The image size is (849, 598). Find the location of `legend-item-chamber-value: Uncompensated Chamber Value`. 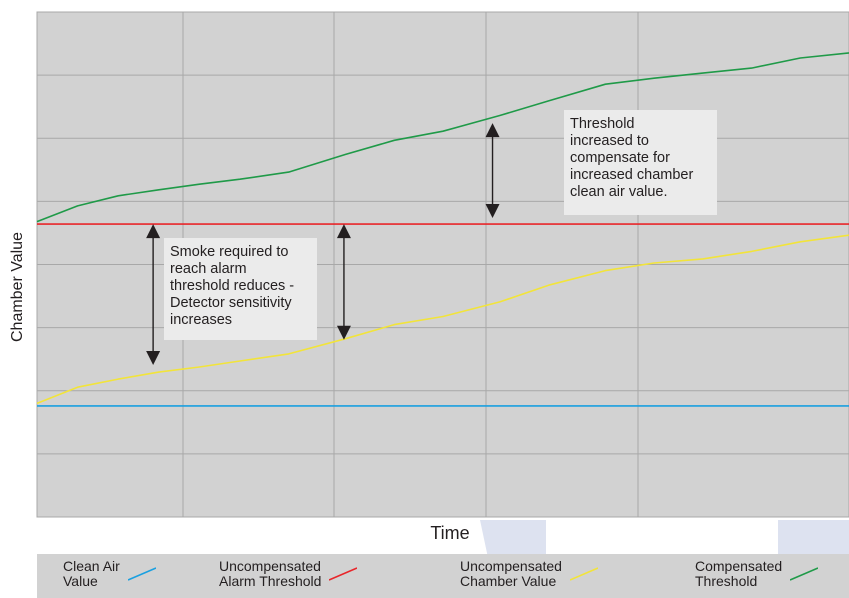

legend-item-chamber-value: Uncompensated Chamber Value is located at coordinates (529, 574).